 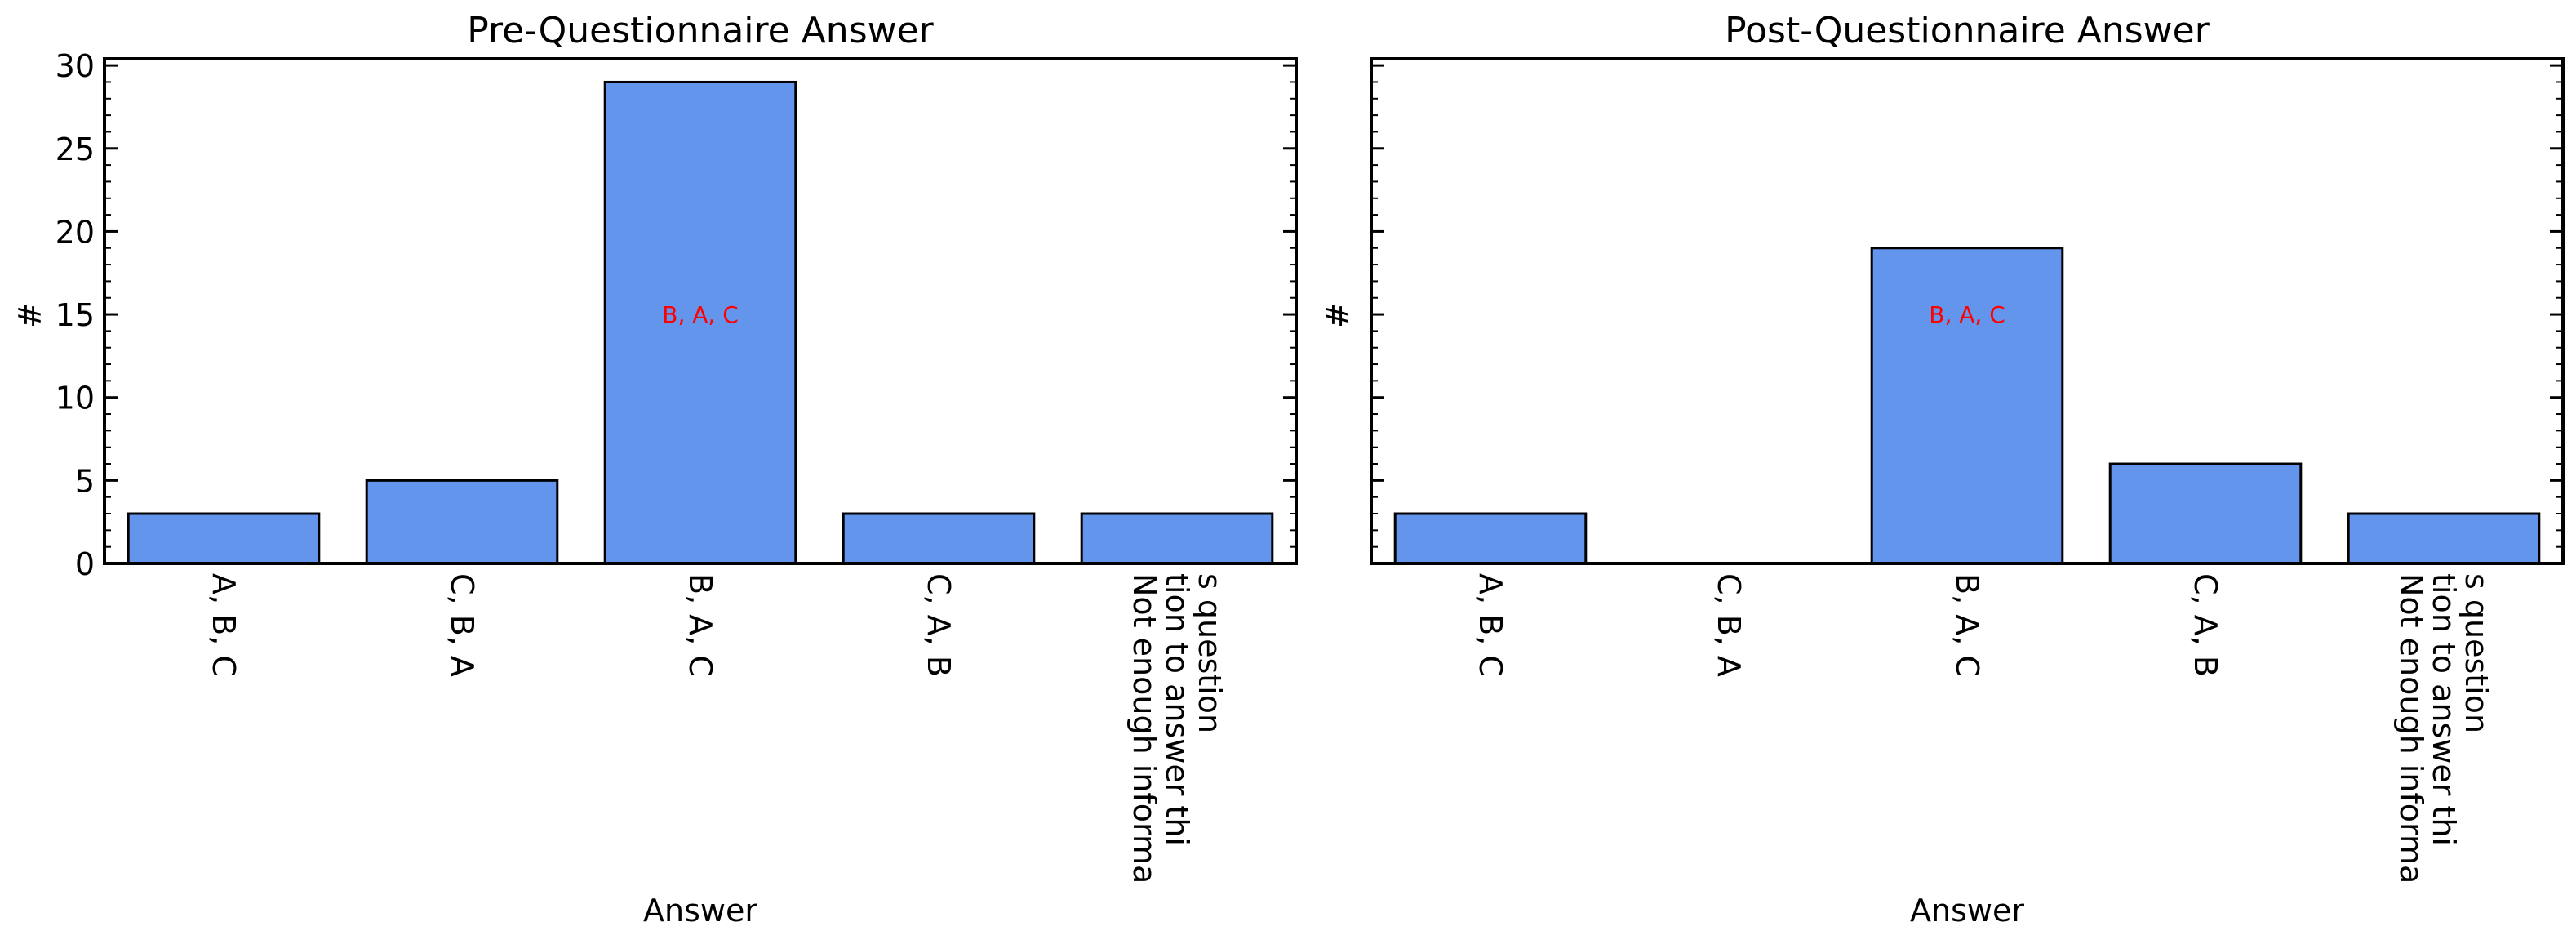 What do you see at coordinates (75, 232) in the screenshot?
I see `y-tick-label: 20` at bounding box center [75, 232].